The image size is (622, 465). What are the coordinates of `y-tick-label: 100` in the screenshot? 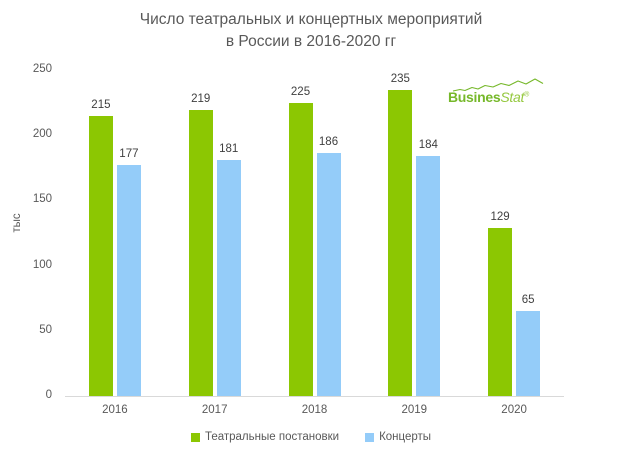 It's located at (42, 264).